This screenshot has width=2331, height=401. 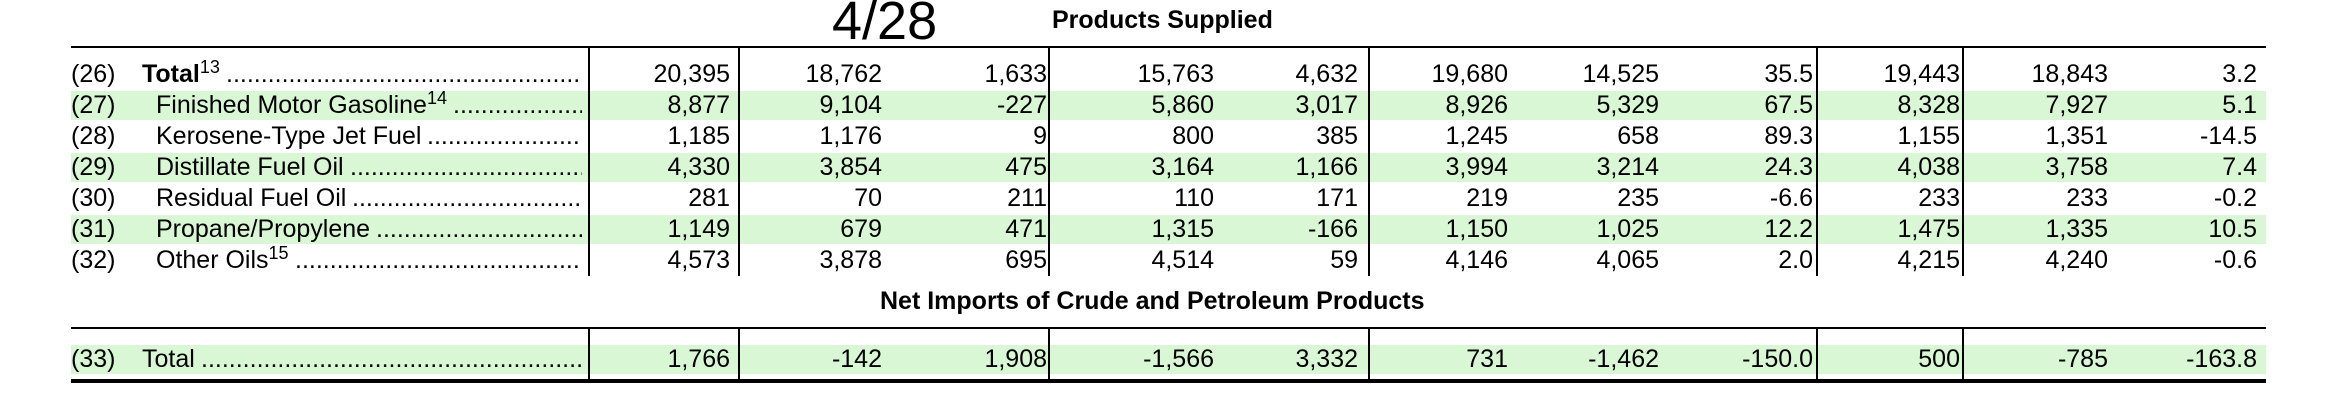 I want to click on cell-col-2: 70, so click(x=868, y=198).